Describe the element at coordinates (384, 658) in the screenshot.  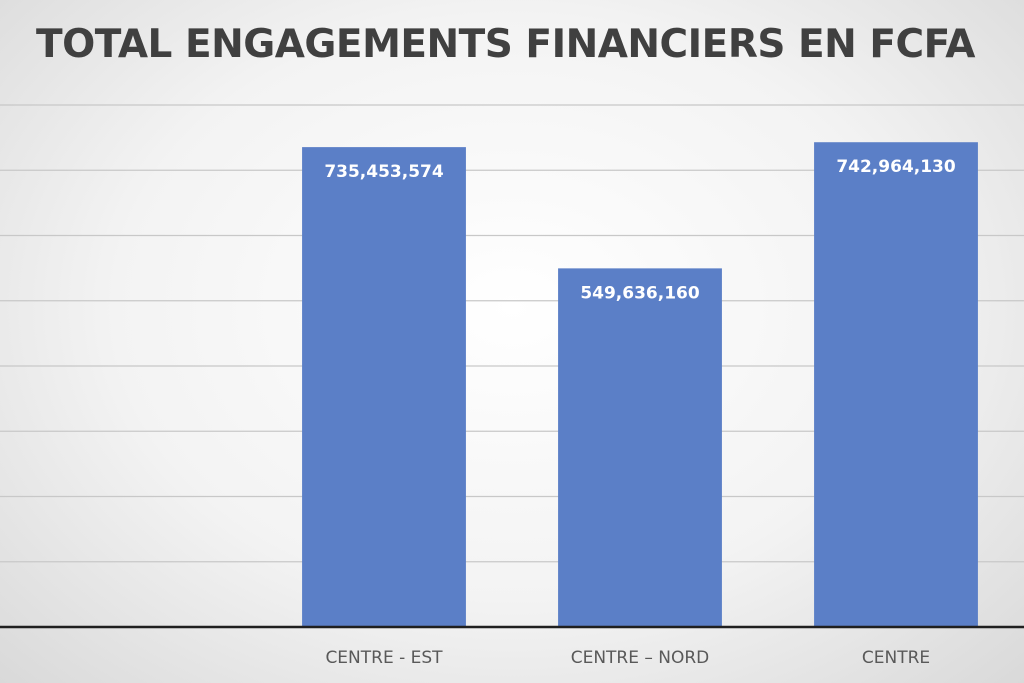
I see `x-tick-label: CENTRE - EST` at that location.